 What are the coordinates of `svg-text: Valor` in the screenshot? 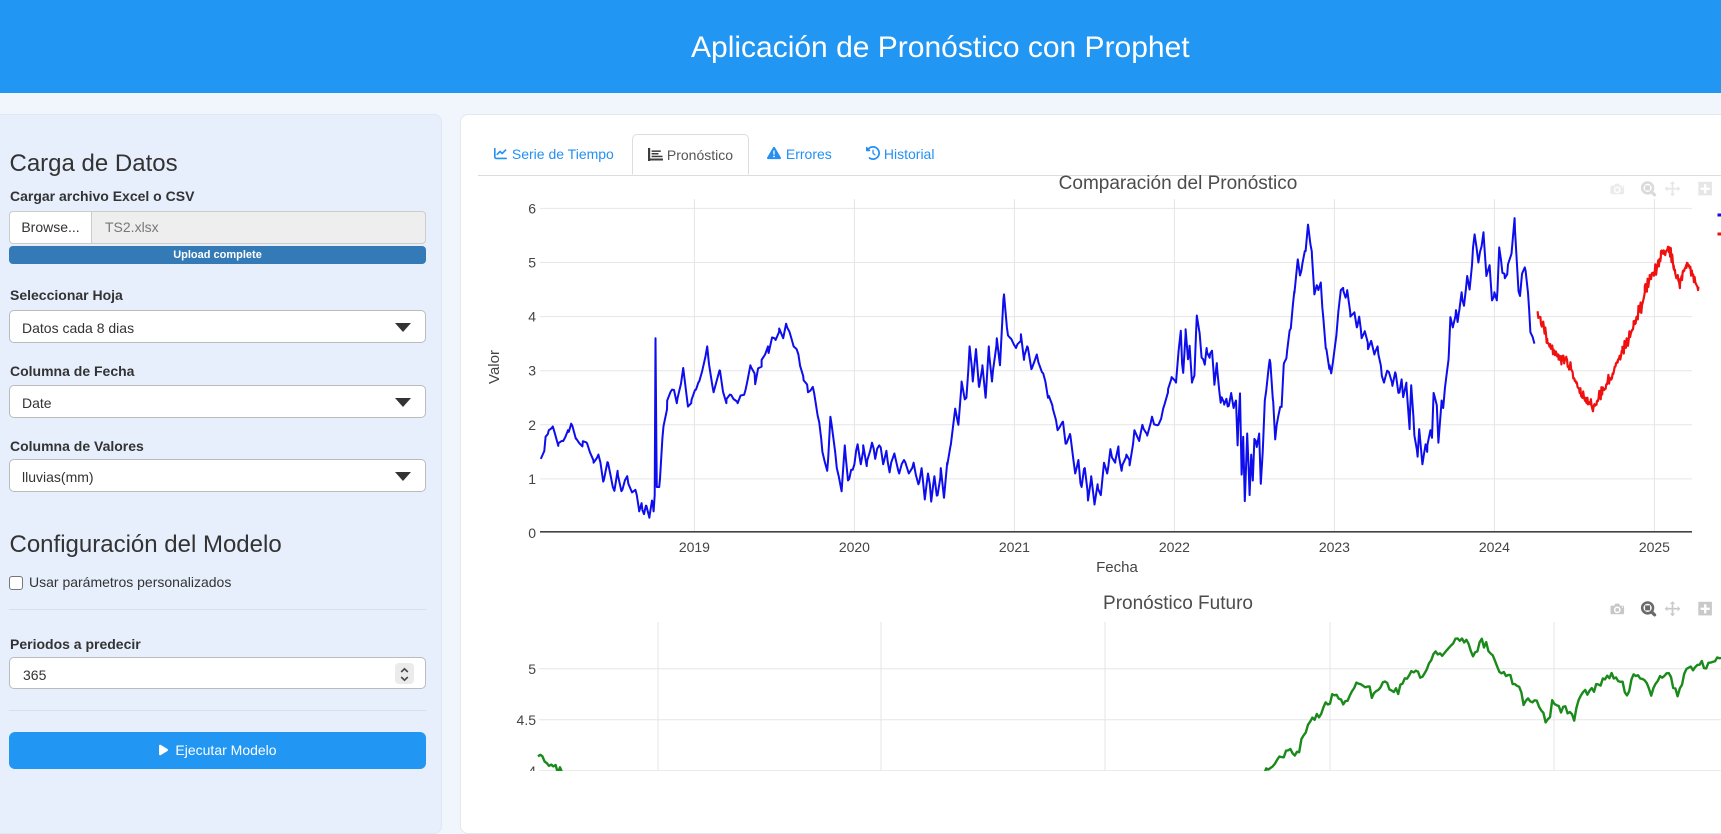 It's located at (494, 367).